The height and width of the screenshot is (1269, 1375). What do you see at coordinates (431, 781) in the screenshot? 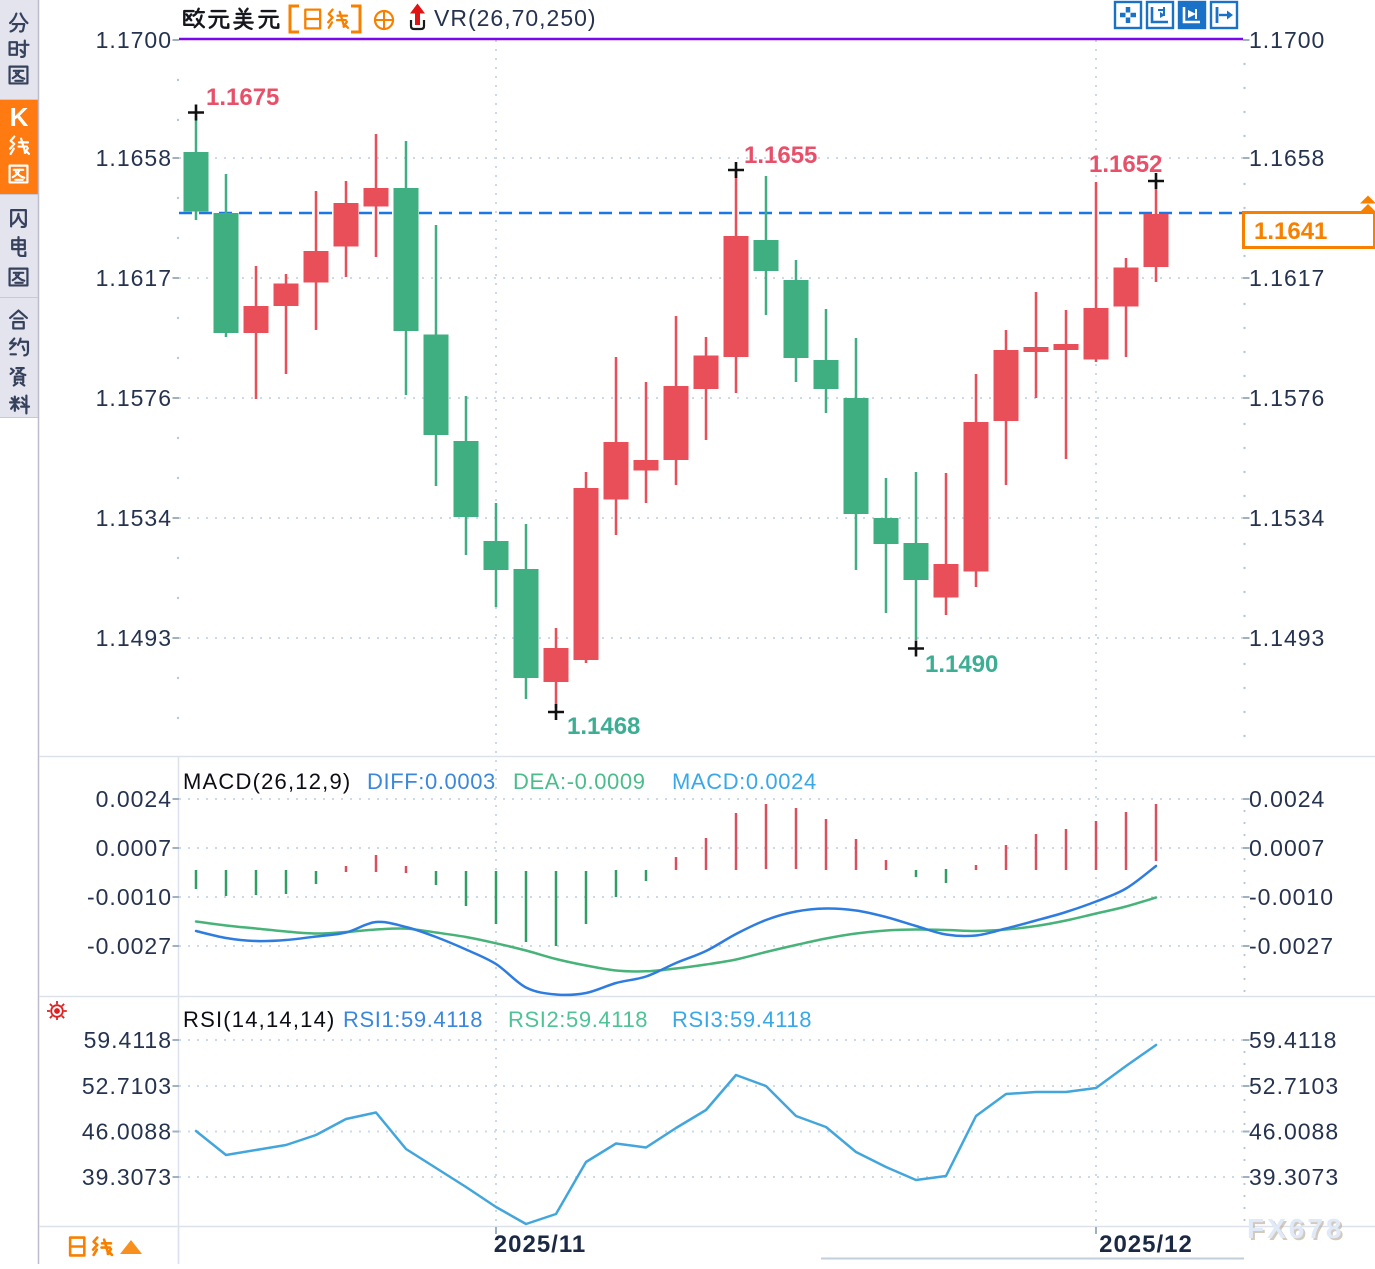
I see `svg-text: DIFF:0.0003` at bounding box center [431, 781].